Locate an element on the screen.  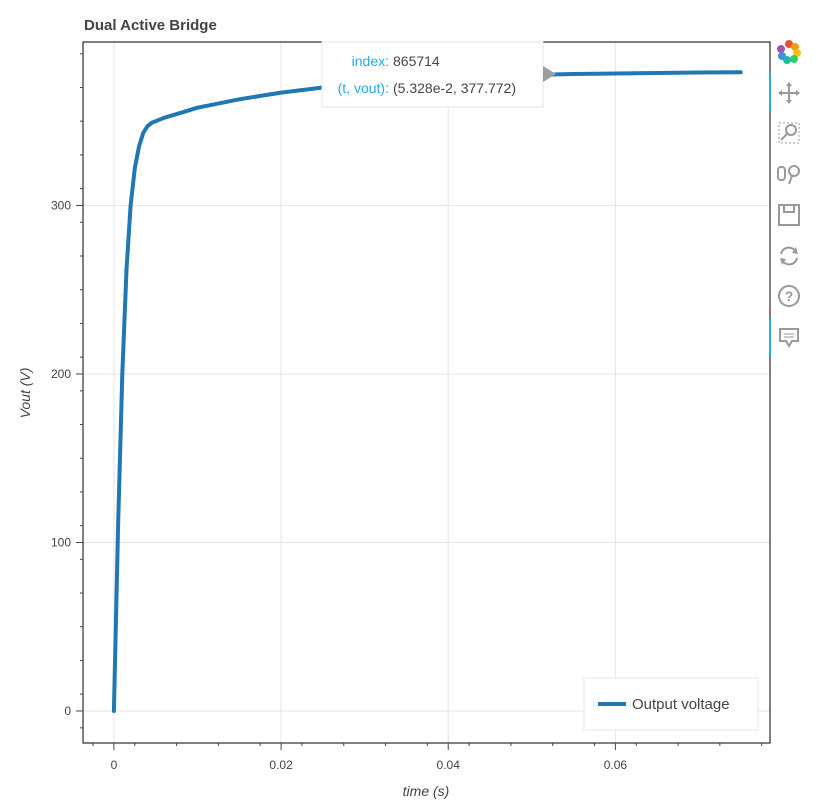
tooltip-box is located at coordinates (432, 74).